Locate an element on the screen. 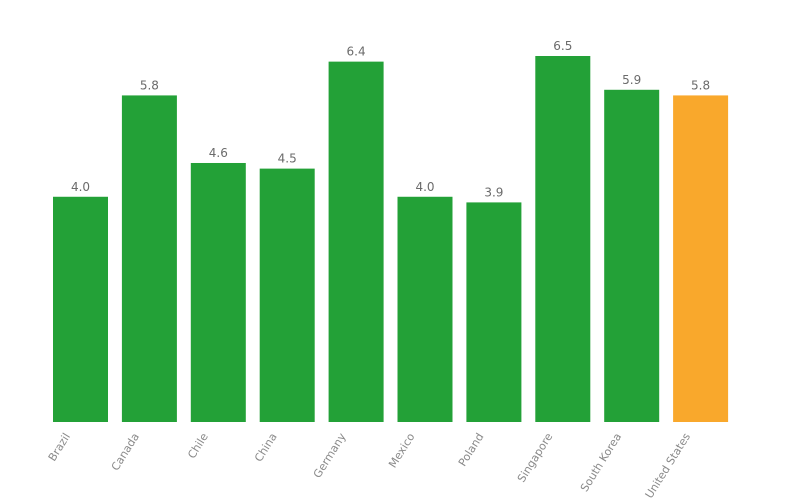 Image resolution: width=800 pixels, height=500 pixels. data-label: 6.4 is located at coordinates (356, 52).